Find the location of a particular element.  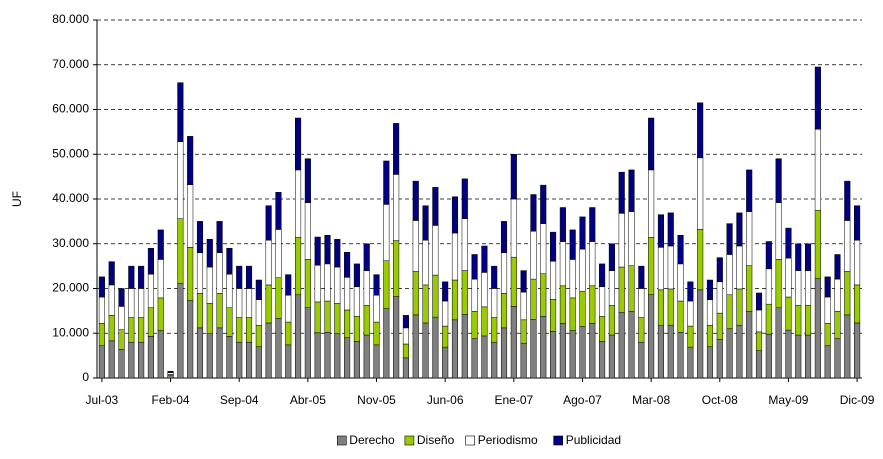

legend-label: Periodismo is located at coordinates (508, 440).